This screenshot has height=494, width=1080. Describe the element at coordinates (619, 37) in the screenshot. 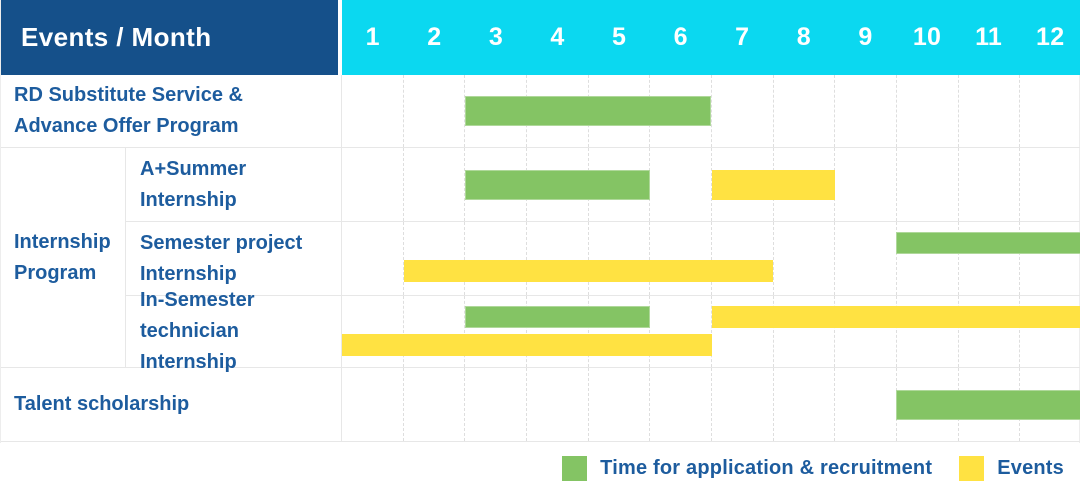

I see `month-header-cell: 5` at that location.